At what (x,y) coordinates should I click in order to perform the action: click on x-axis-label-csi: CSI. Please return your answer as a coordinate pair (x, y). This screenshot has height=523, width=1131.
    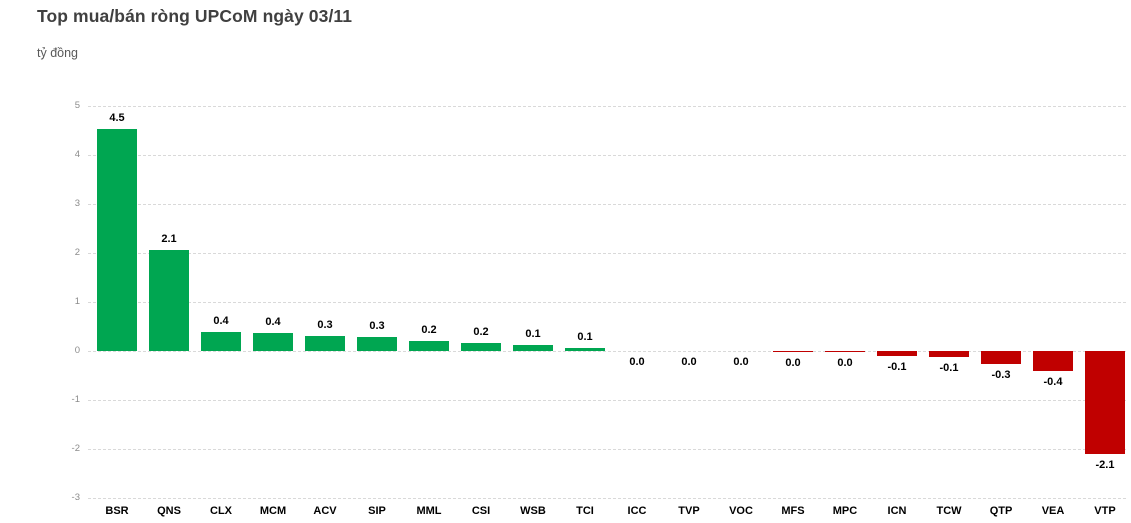
    Looking at the image, I should click on (481, 511).